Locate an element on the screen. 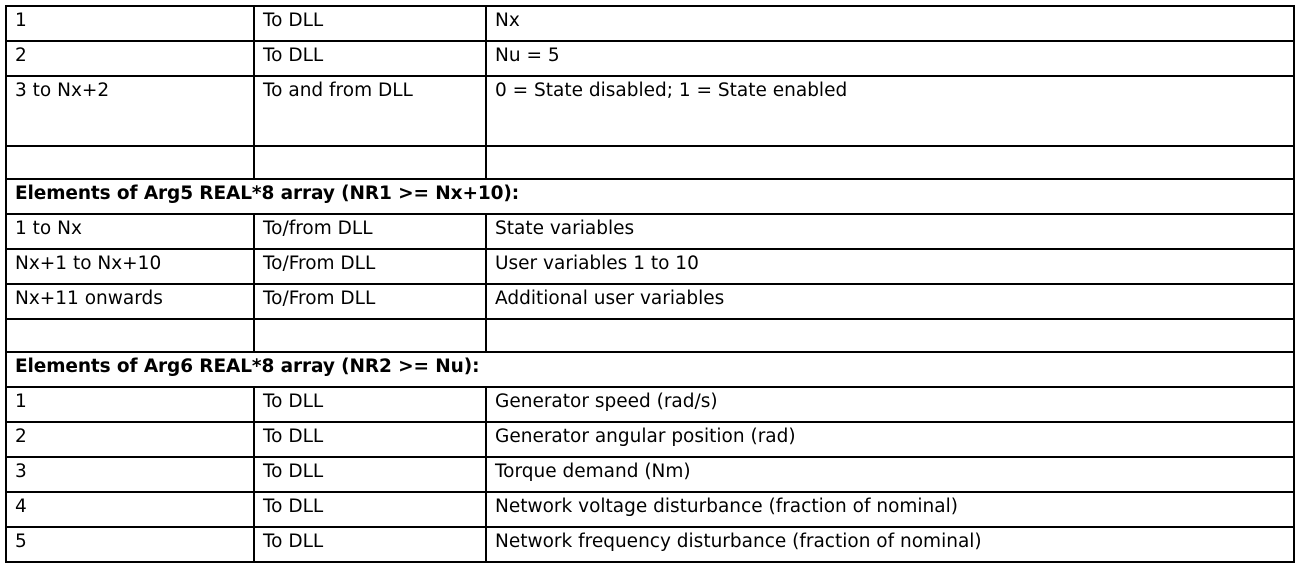 This screenshot has width=1299, height=563. table-row: 2 To DLL Generator angular position (rad) is located at coordinates (650, 439).